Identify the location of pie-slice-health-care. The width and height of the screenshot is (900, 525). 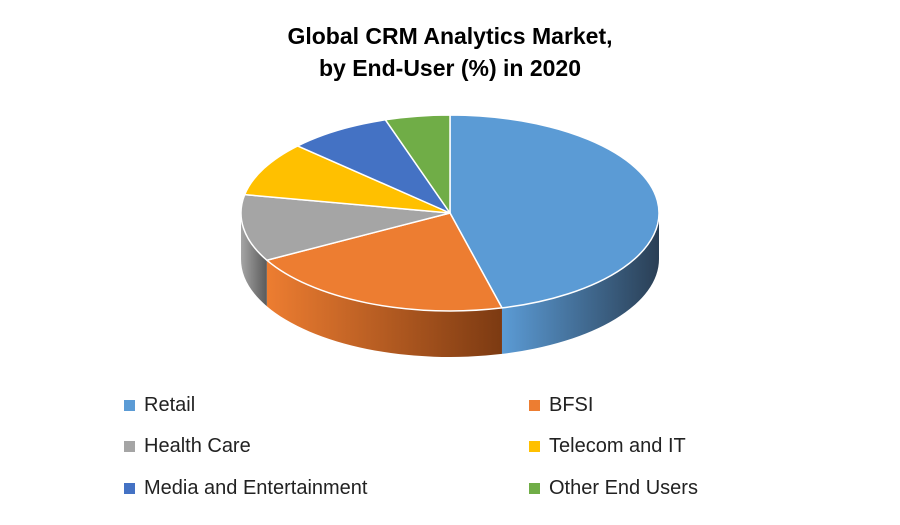
(345, 227).